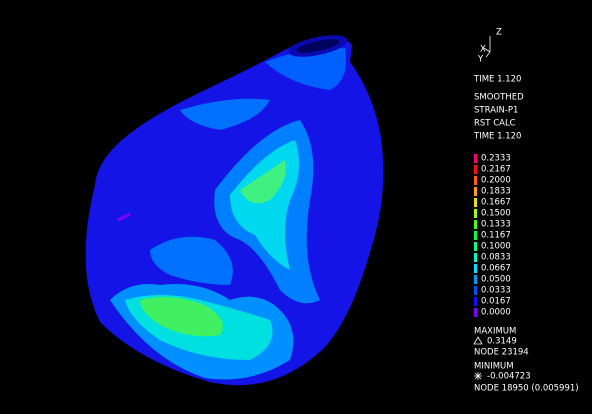 The height and width of the screenshot is (414, 592). I want to click on min-title: MINIMUM, so click(494, 367).